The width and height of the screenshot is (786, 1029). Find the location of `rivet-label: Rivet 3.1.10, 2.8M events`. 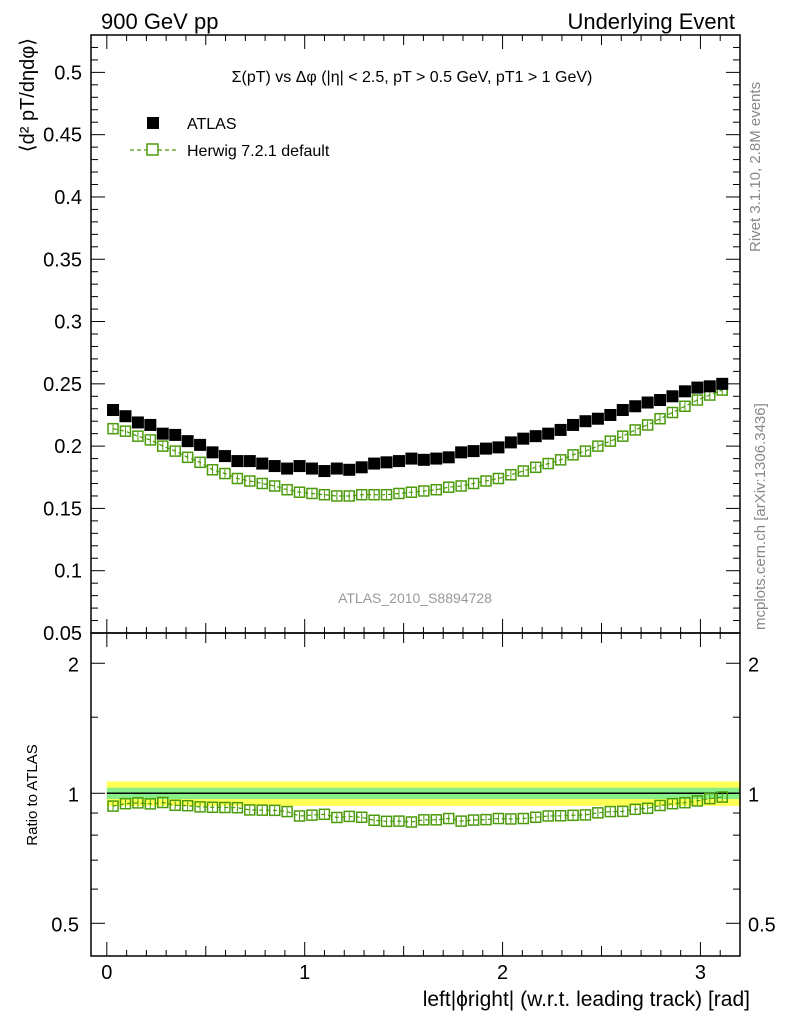

rivet-label: Rivet 3.1.10, 2.8M events is located at coordinates (755, 167).